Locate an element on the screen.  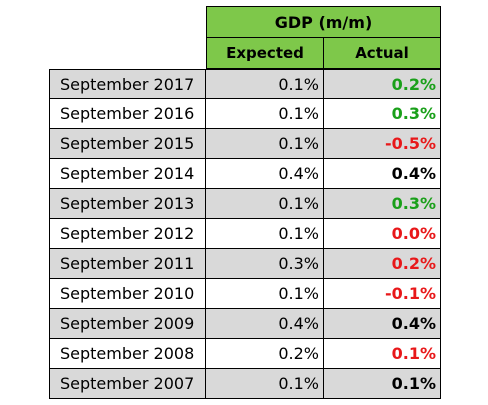
table-row: September 2009 0.4% 0.4% is located at coordinates (245, 324).